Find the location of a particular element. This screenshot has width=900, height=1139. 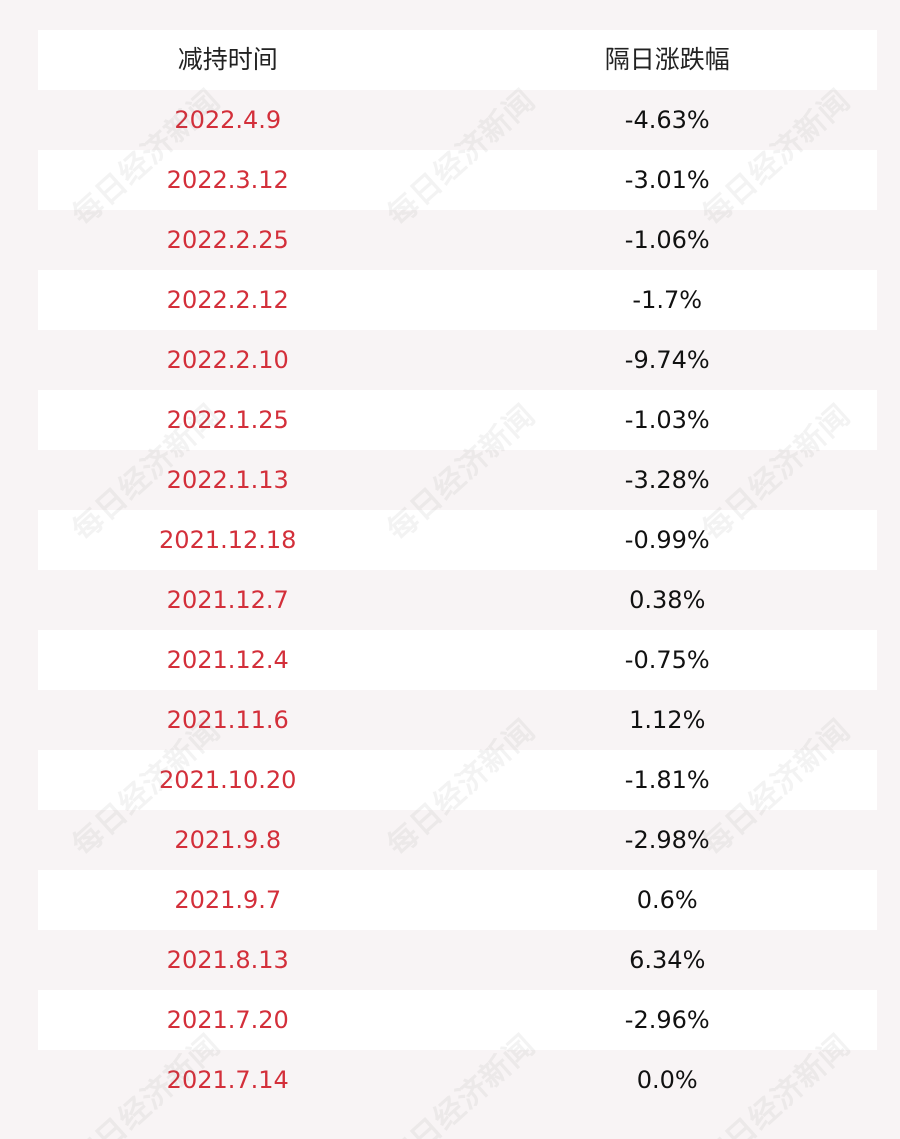

table-row: 2022.1.25 -1.03% is located at coordinates (457, 420).